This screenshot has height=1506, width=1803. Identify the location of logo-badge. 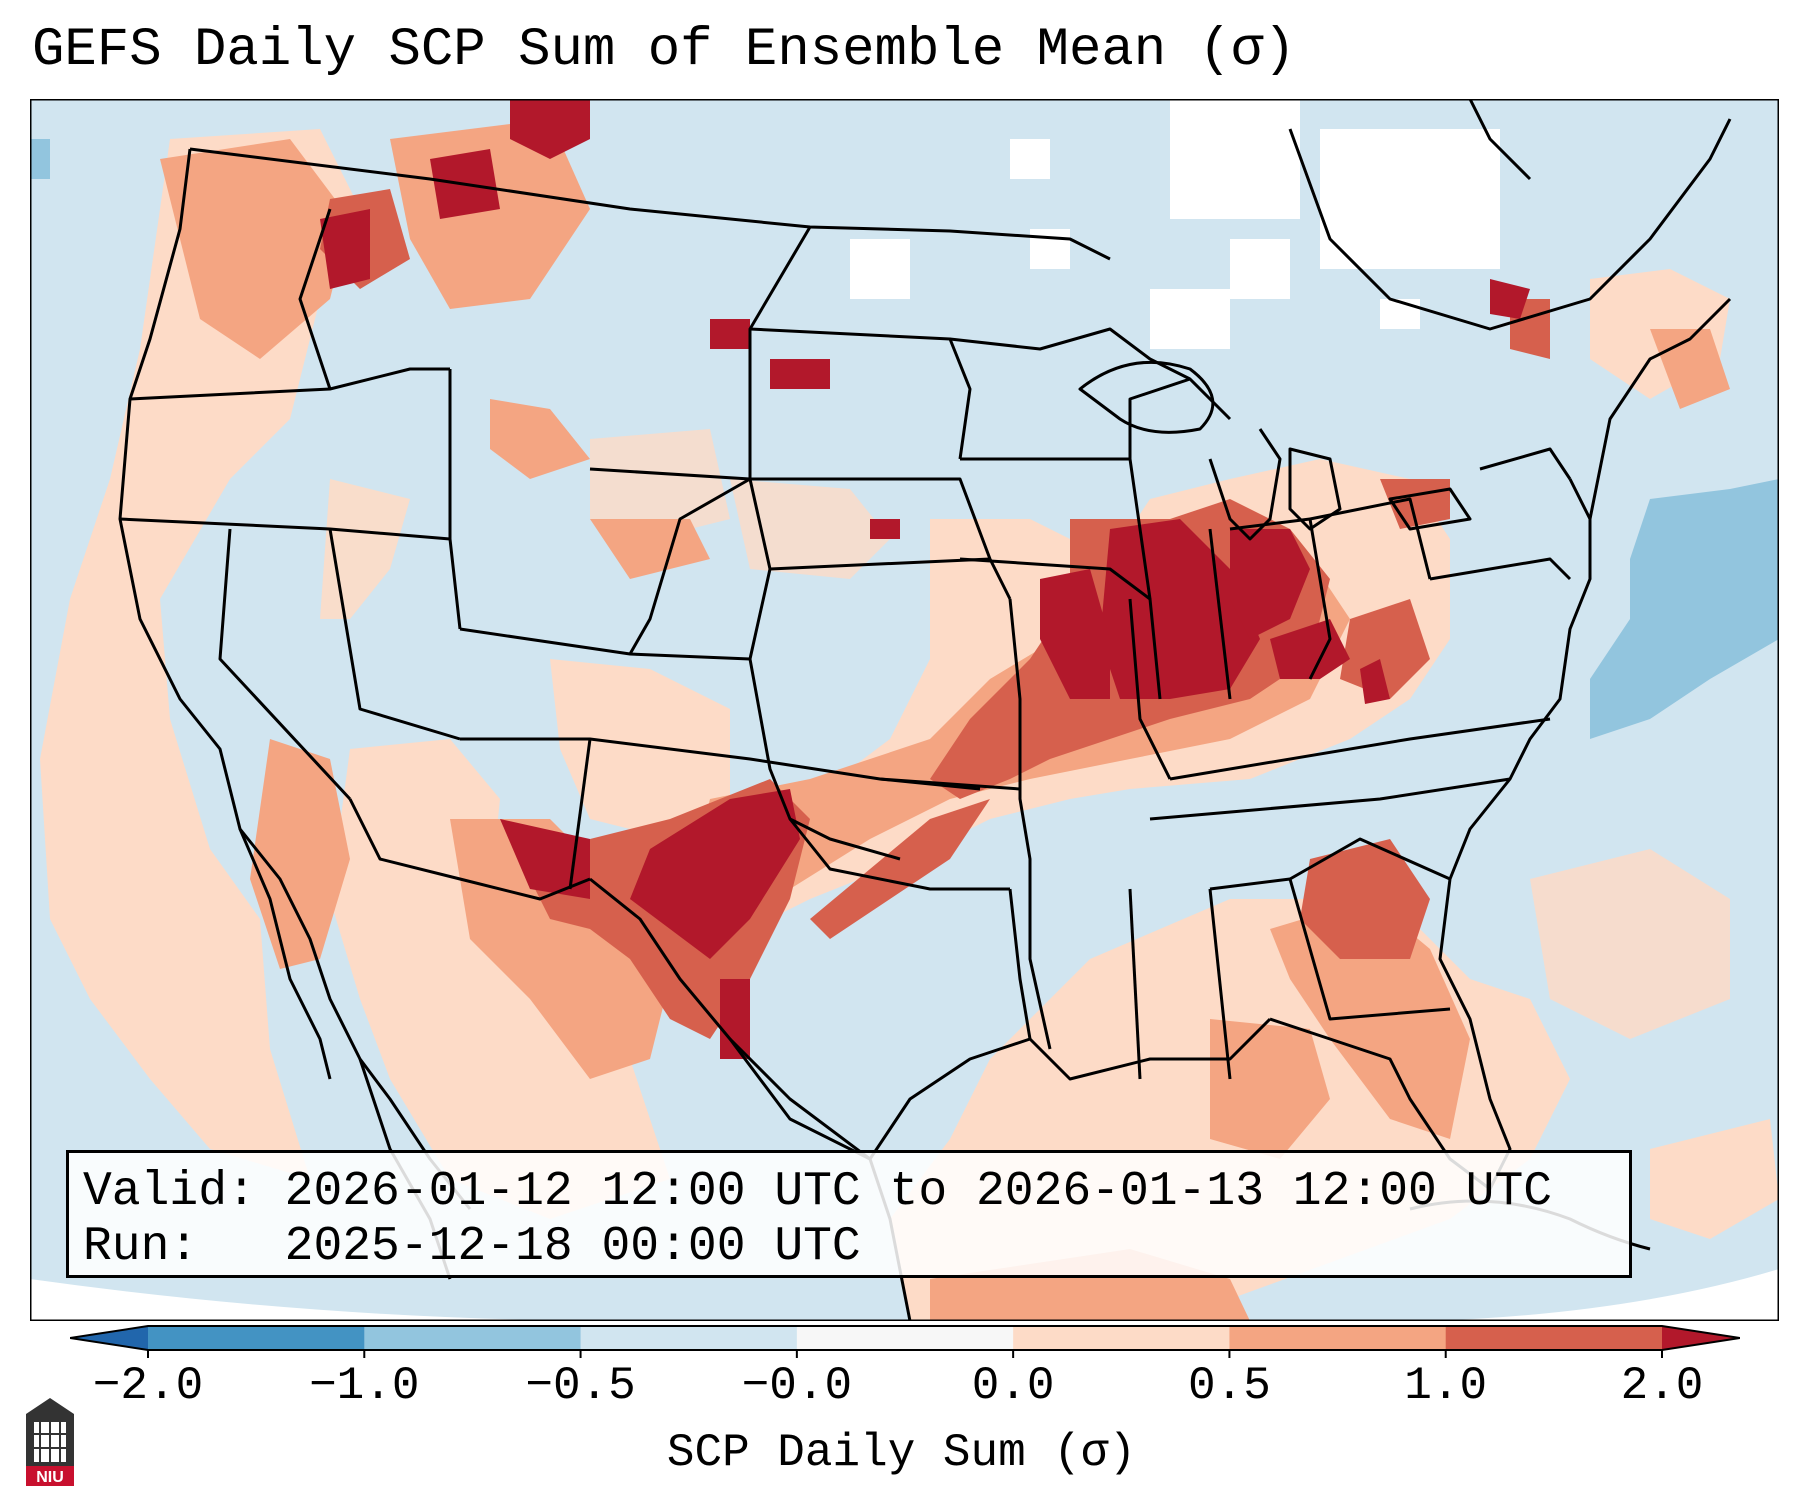
(50, 1476).